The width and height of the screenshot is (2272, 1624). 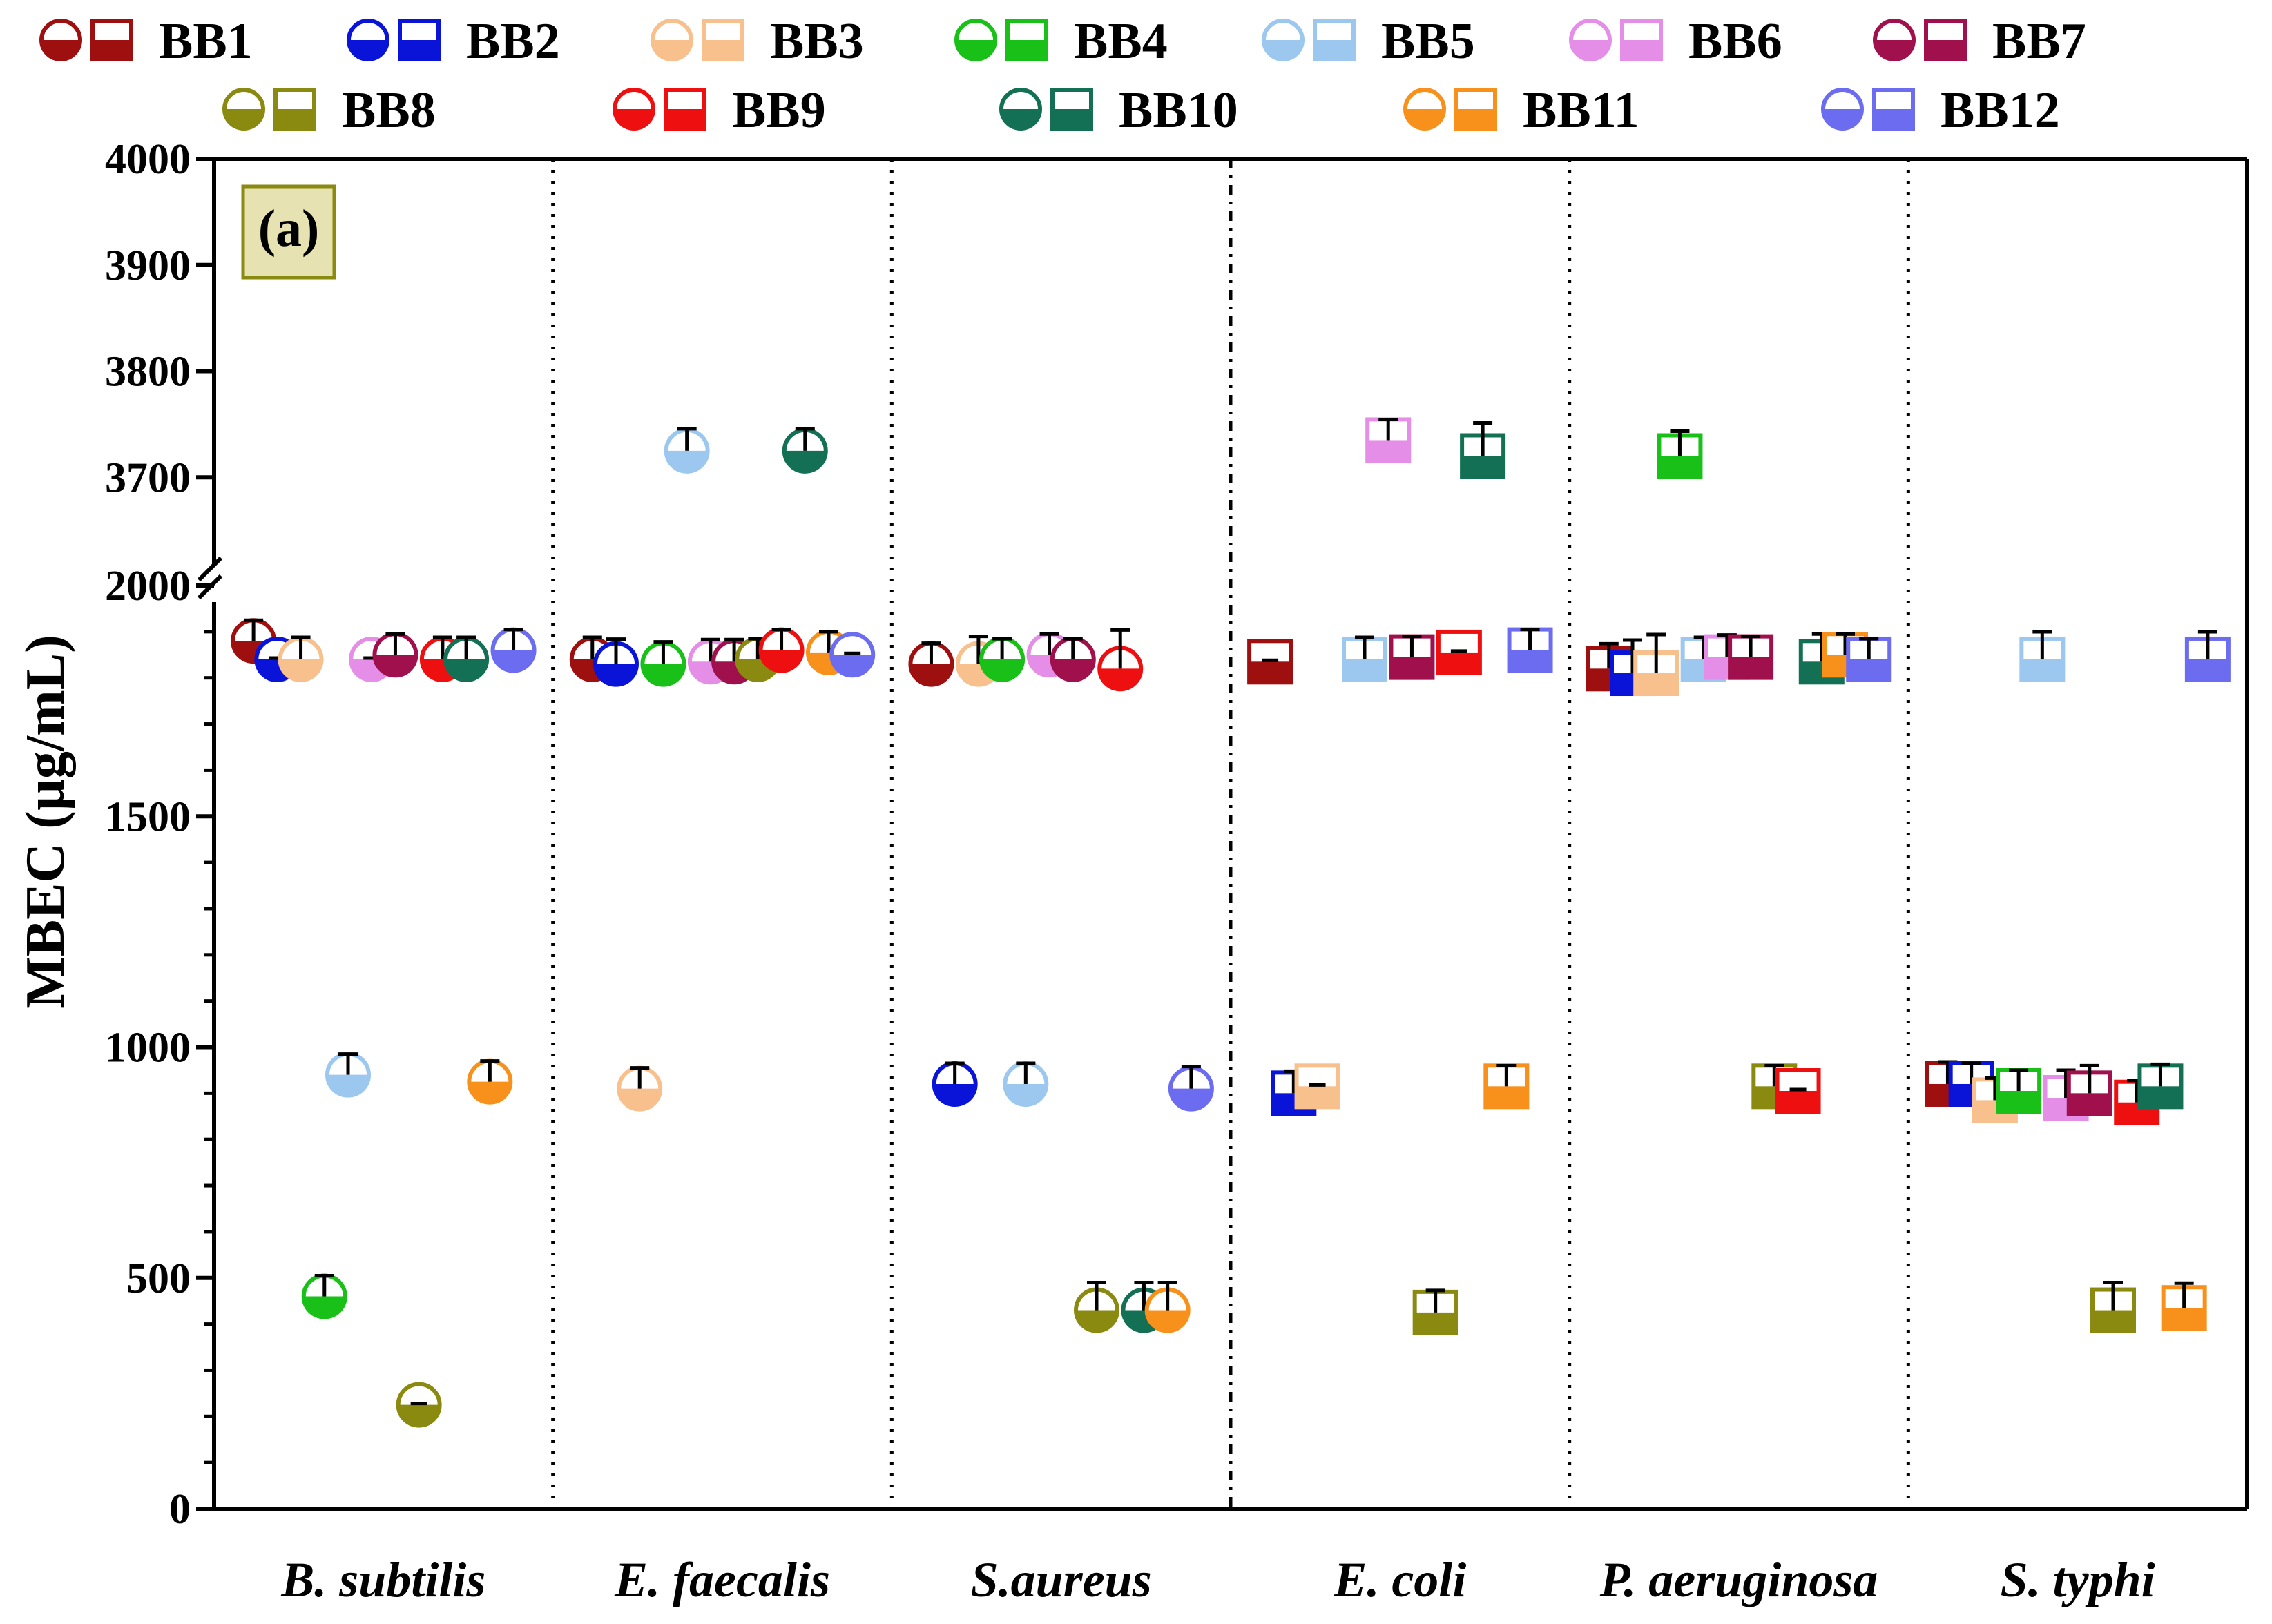 I want to click on legend-label: BB10, so click(x=1179, y=110).